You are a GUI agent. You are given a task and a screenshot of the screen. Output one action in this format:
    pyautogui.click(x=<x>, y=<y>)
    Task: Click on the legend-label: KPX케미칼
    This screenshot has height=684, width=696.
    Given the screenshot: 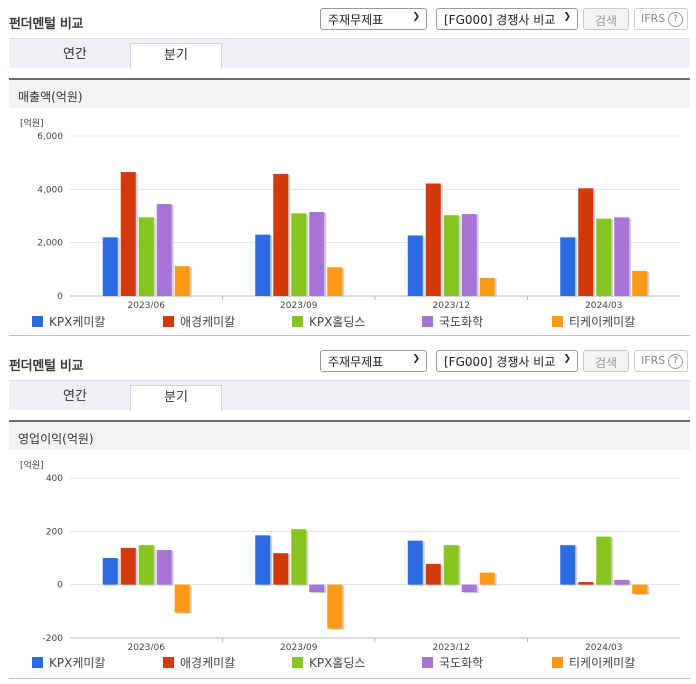 What is the action you would take?
    pyautogui.click(x=77, y=663)
    